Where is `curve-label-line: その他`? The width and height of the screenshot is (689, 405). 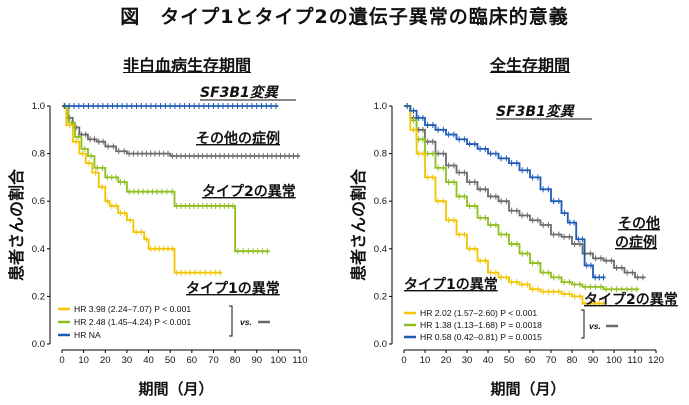
curve-label-line: その他 is located at coordinates (639, 223).